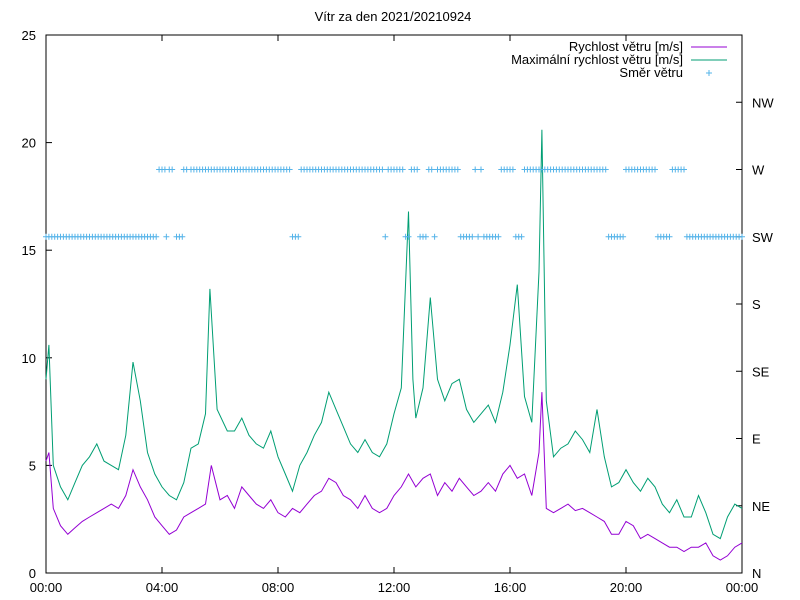 Image resolution: width=800 pixels, height=600 pixels. I want to click on x-tick-label: 16:00, so click(510, 587).